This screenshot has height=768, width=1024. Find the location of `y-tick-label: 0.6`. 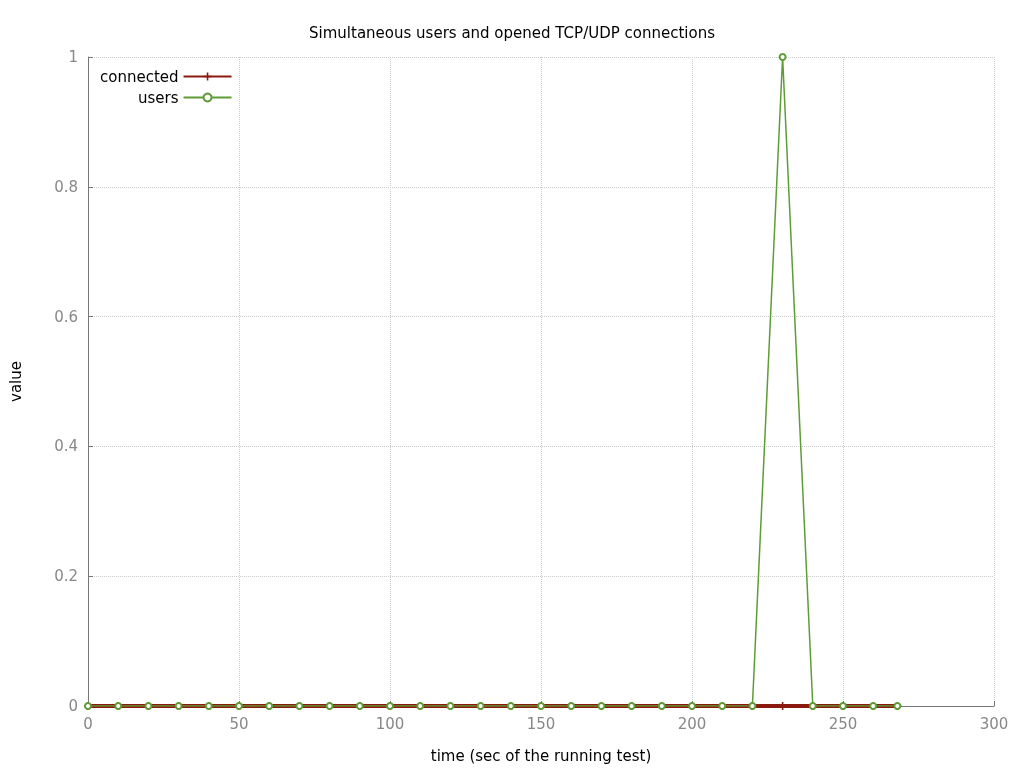

y-tick-label: 0.6 is located at coordinates (66, 316).